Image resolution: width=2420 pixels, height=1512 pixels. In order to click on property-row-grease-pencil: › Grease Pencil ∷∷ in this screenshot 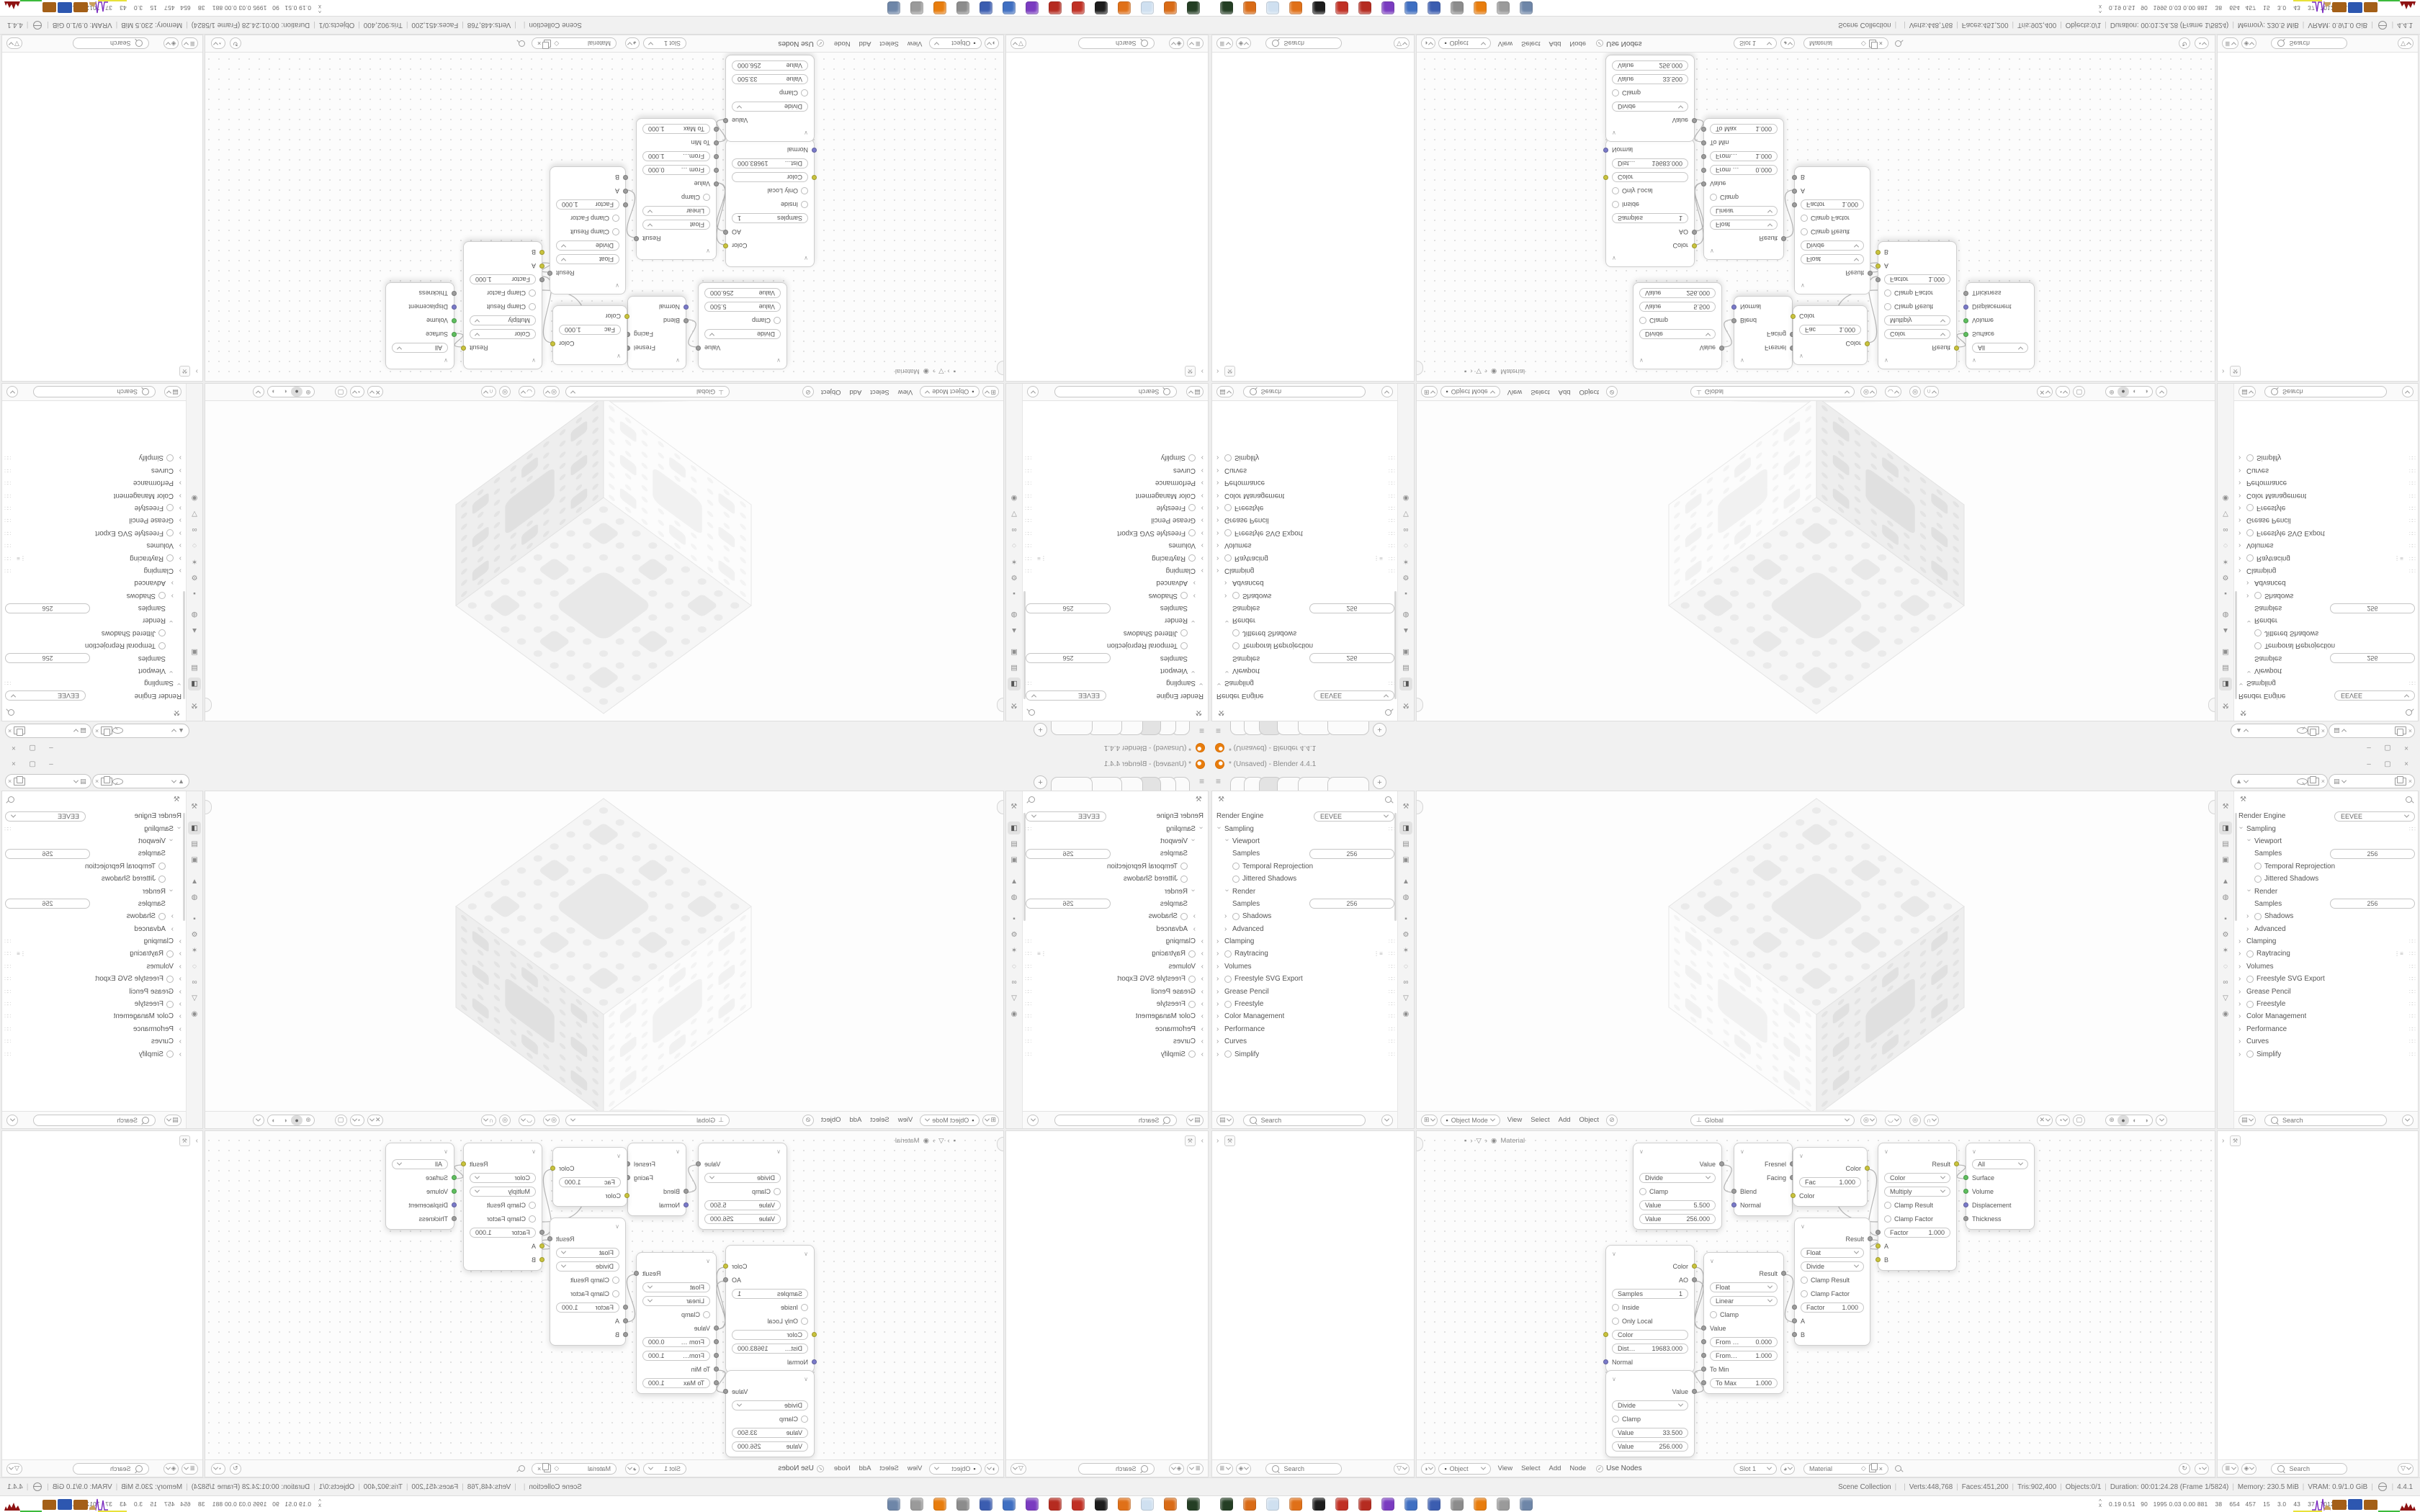, I will do `click(93, 520)`.